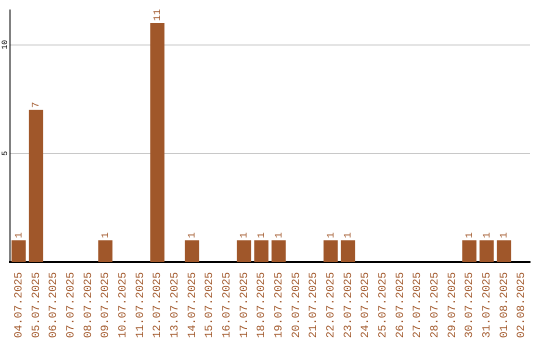 The height and width of the screenshot is (340, 540). I want to click on x-tick-label: 23.07.2025, so click(348, 305).